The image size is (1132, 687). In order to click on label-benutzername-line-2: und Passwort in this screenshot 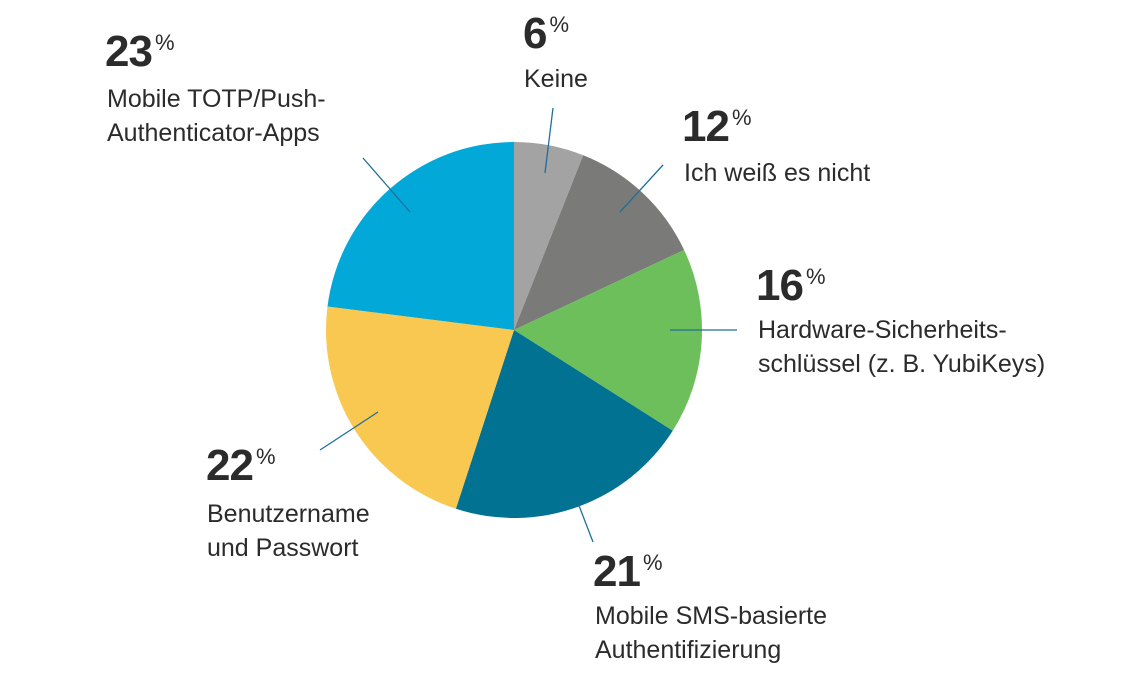, I will do `click(283, 548)`.